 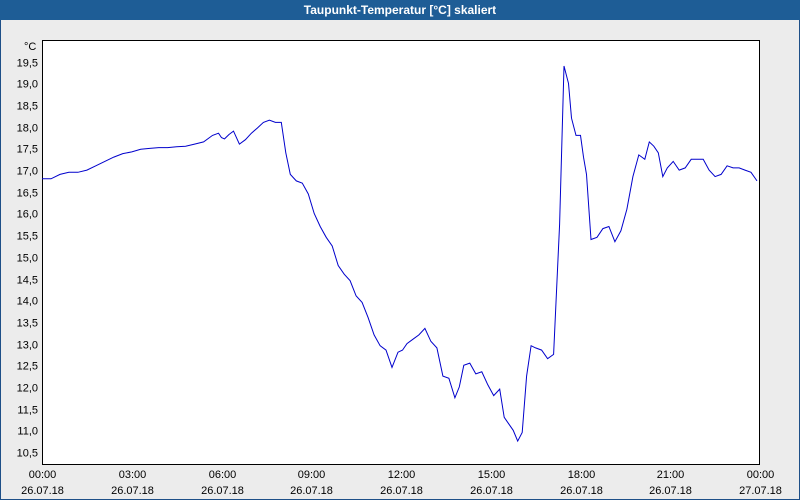 What do you see at coordinates (30, 47) in the screenshot?
I see `y-axis-label: °C` at bounding box center [30, 47].